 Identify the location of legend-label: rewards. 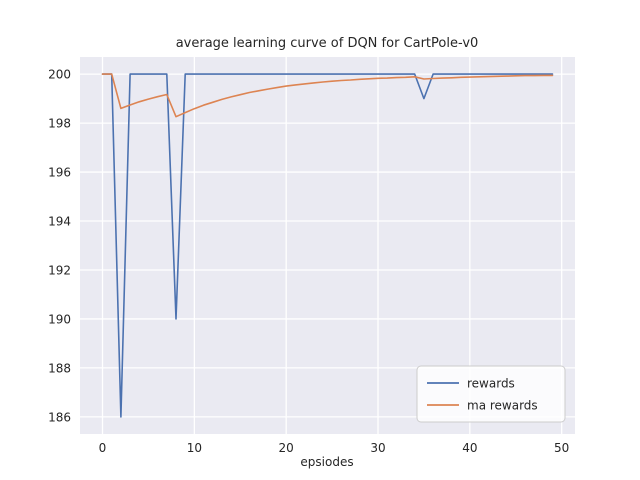
(491, 384).